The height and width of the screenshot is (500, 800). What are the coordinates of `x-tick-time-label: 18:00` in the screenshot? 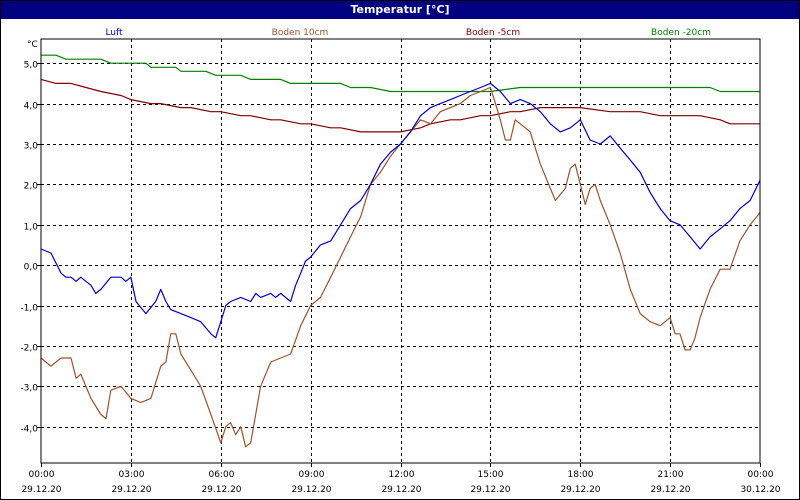 It's located at (581, 475).